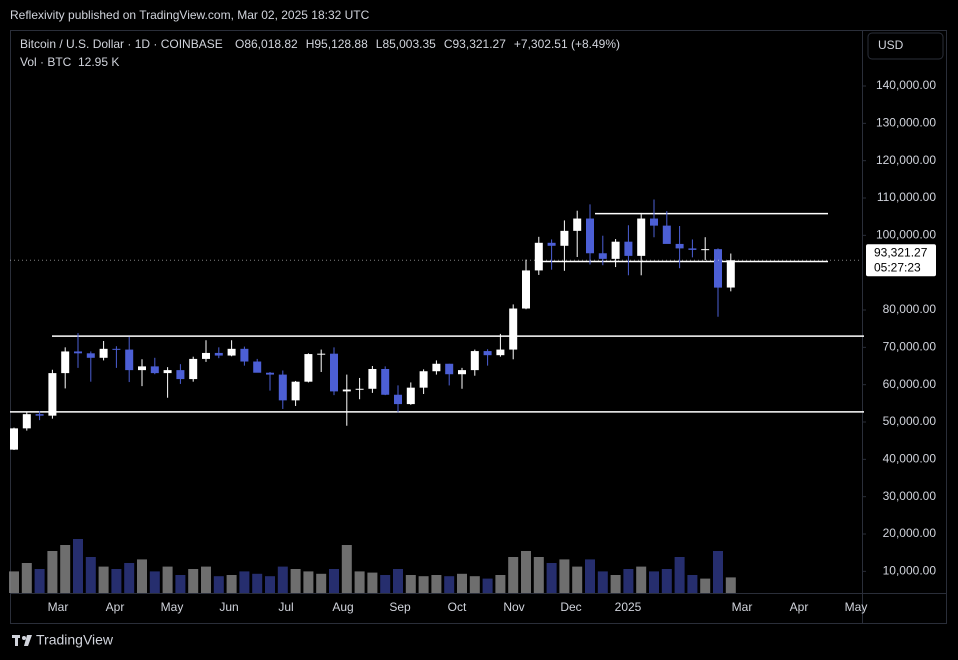  I want to click on price-tag-value: 93,321.27, so click(901, 252).